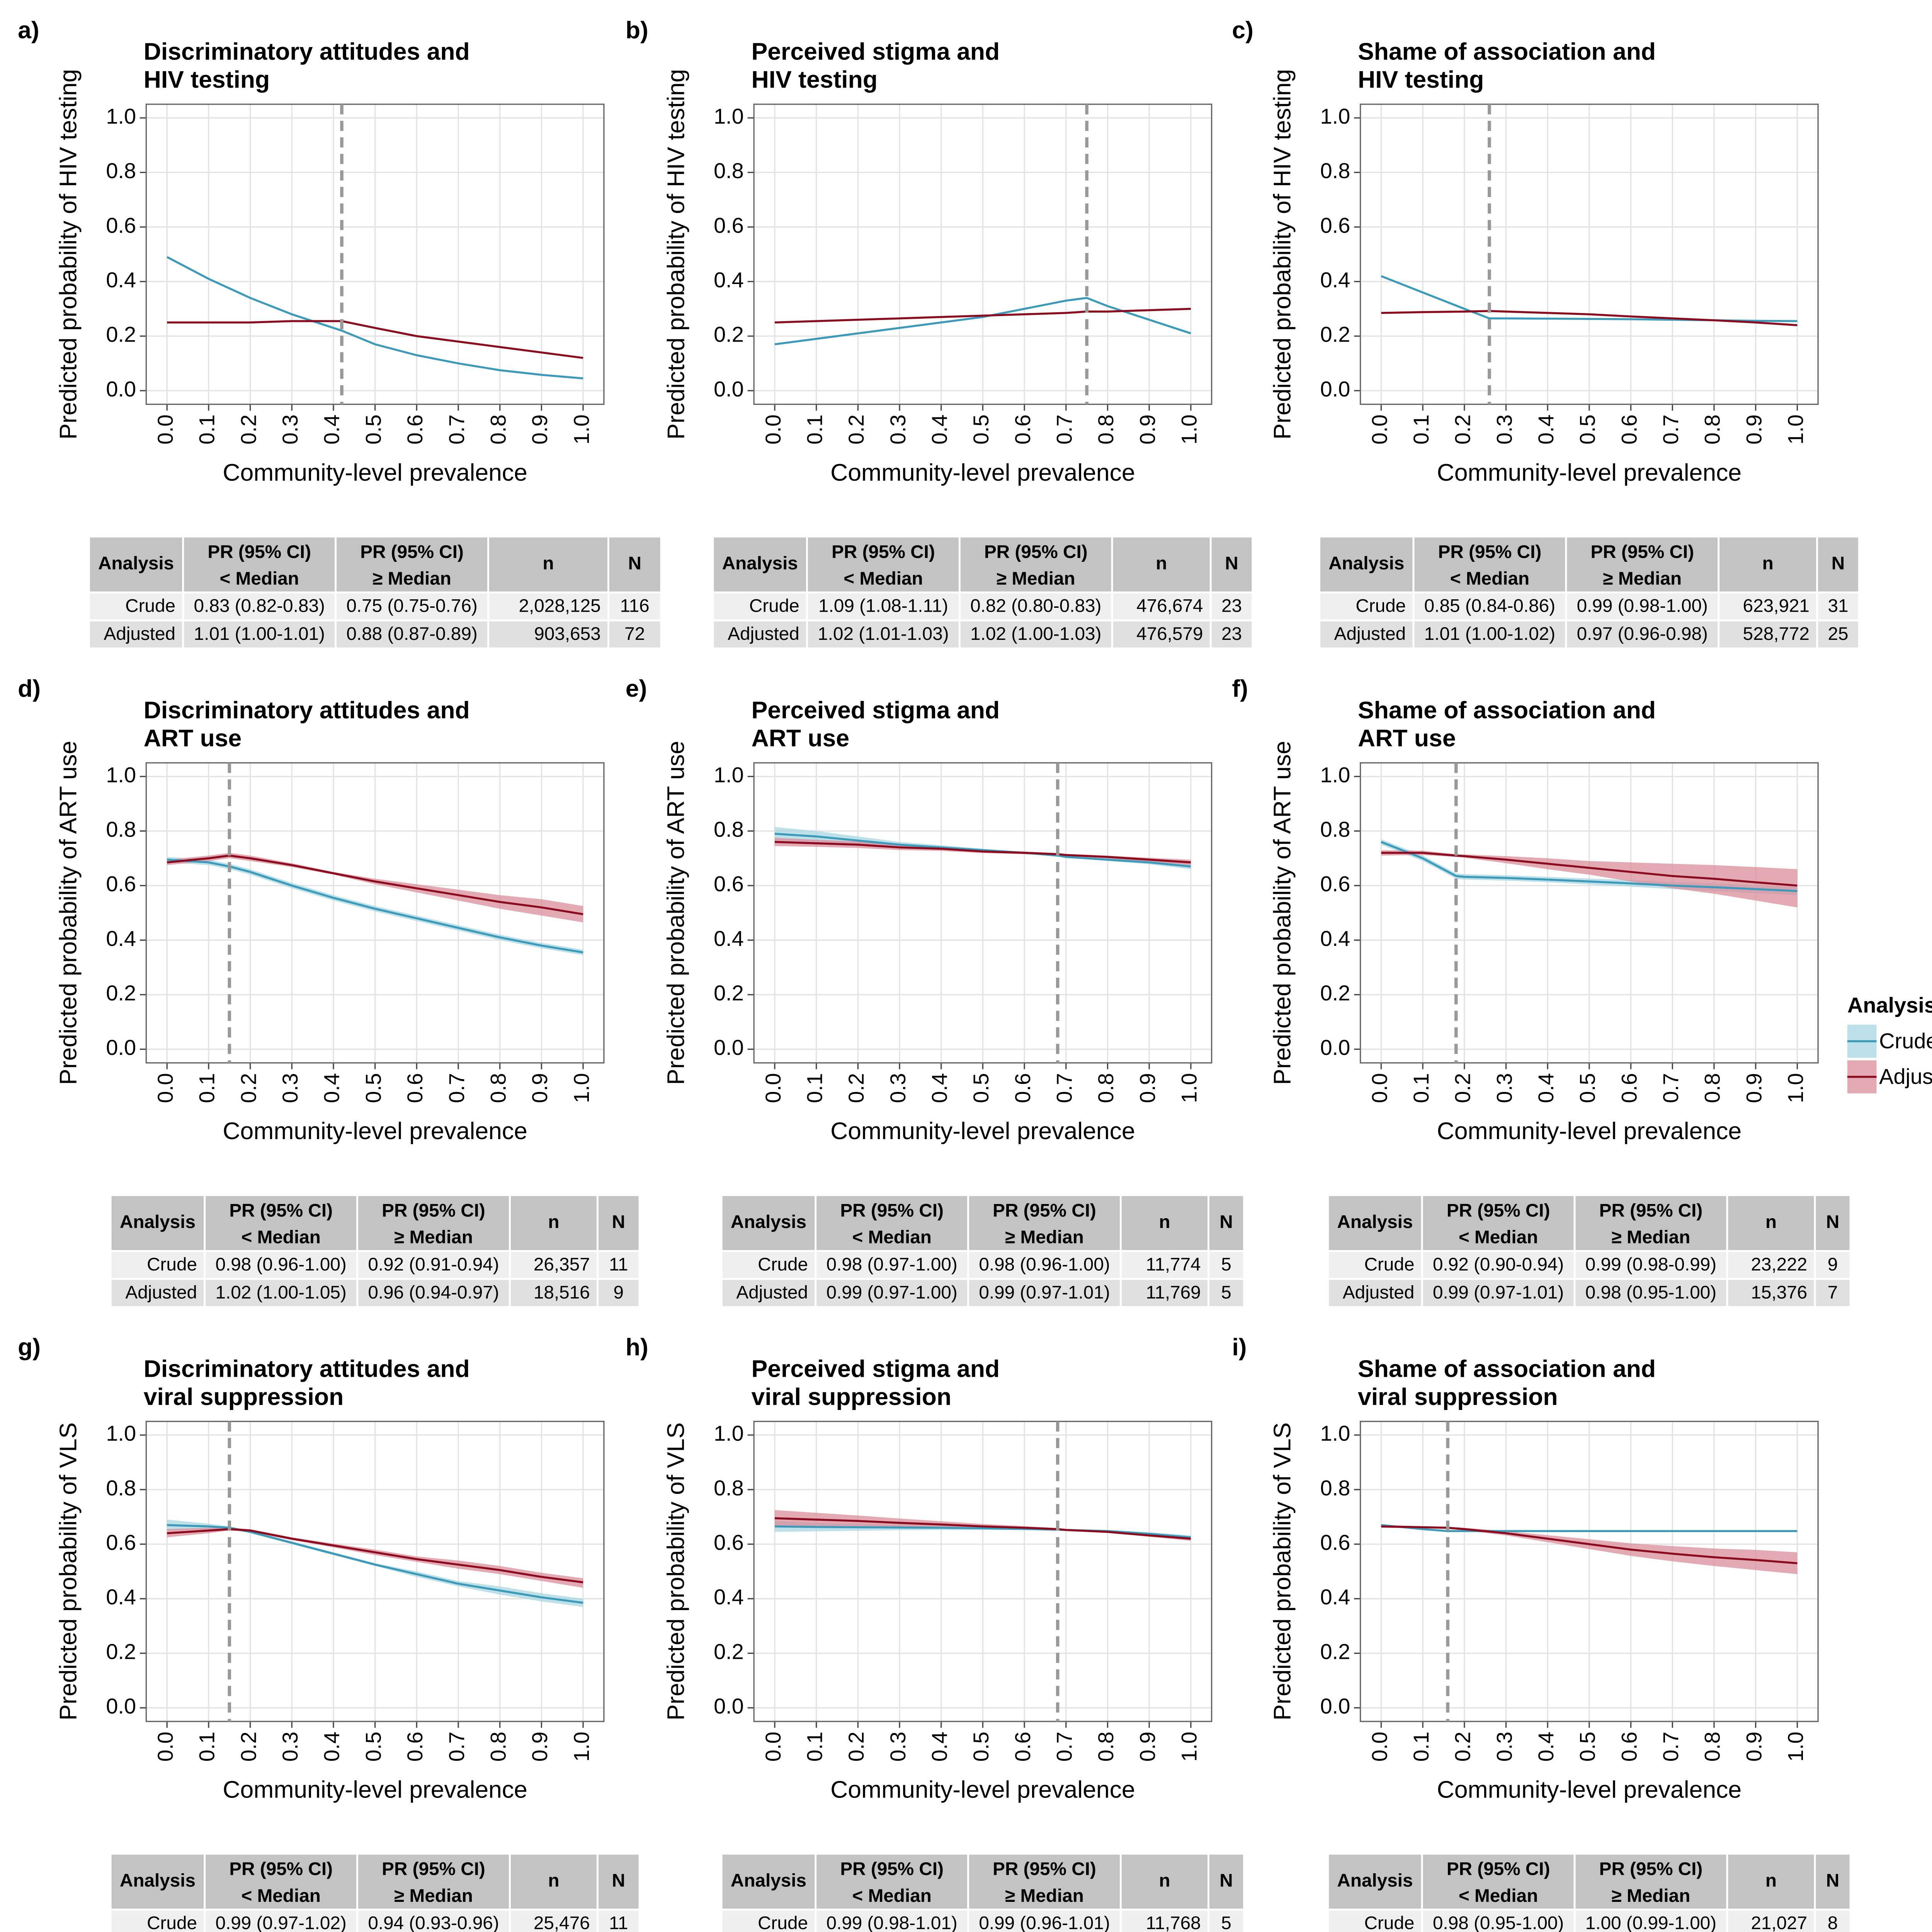 This screenshot has height=1932, width=1932. Describe the element at coordinates (1779, 1292) in the screenshot. I see `table-cell-text: 15,376` at that location.